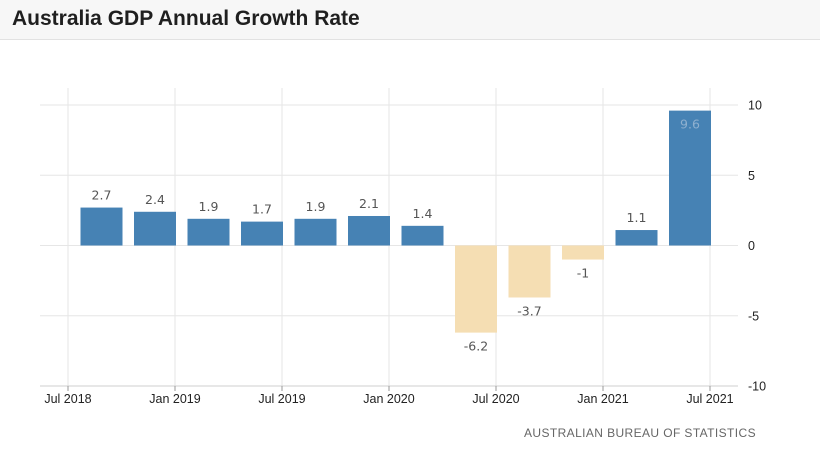 The height and width of the screenshot is (463, 820). I want to click on bar-jan-2020, so click(422, 235).